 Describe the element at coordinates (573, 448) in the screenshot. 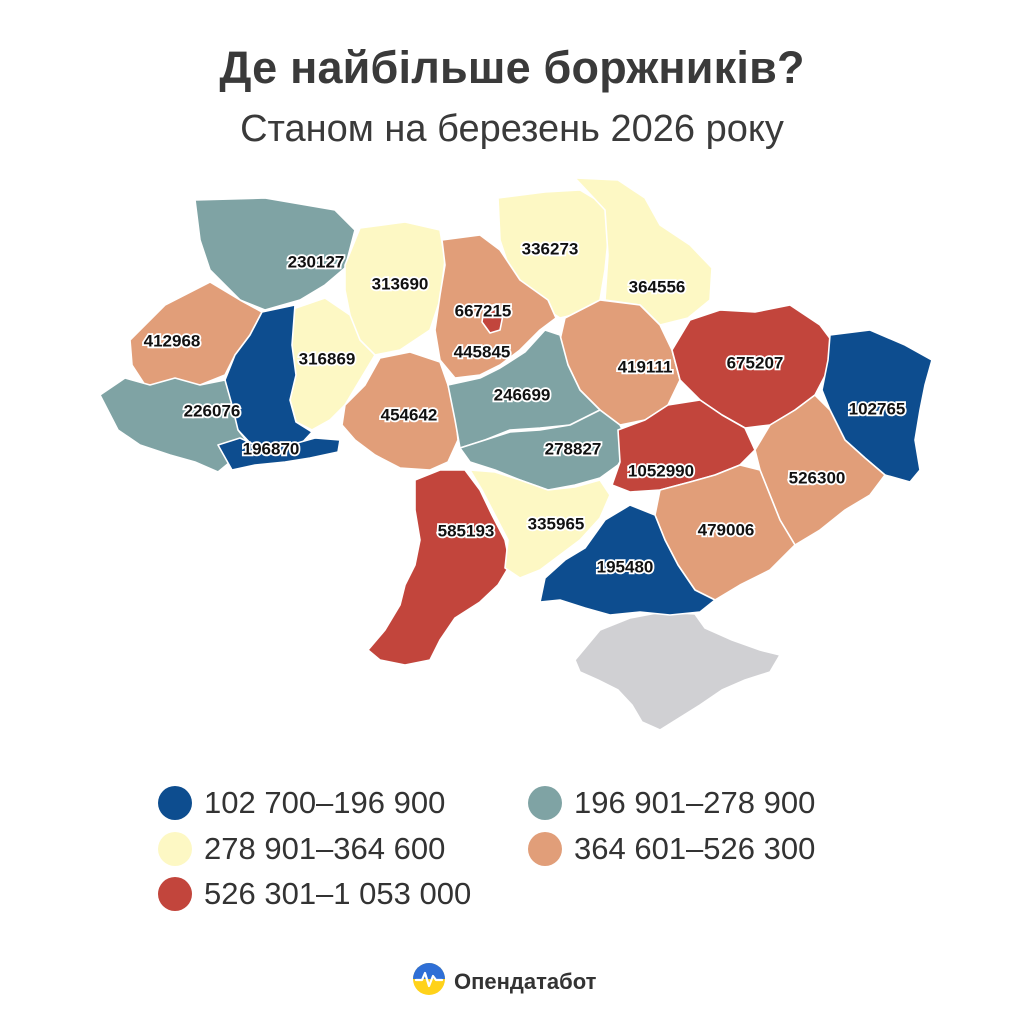

I see `label-cherkasy: 278827` at that location.